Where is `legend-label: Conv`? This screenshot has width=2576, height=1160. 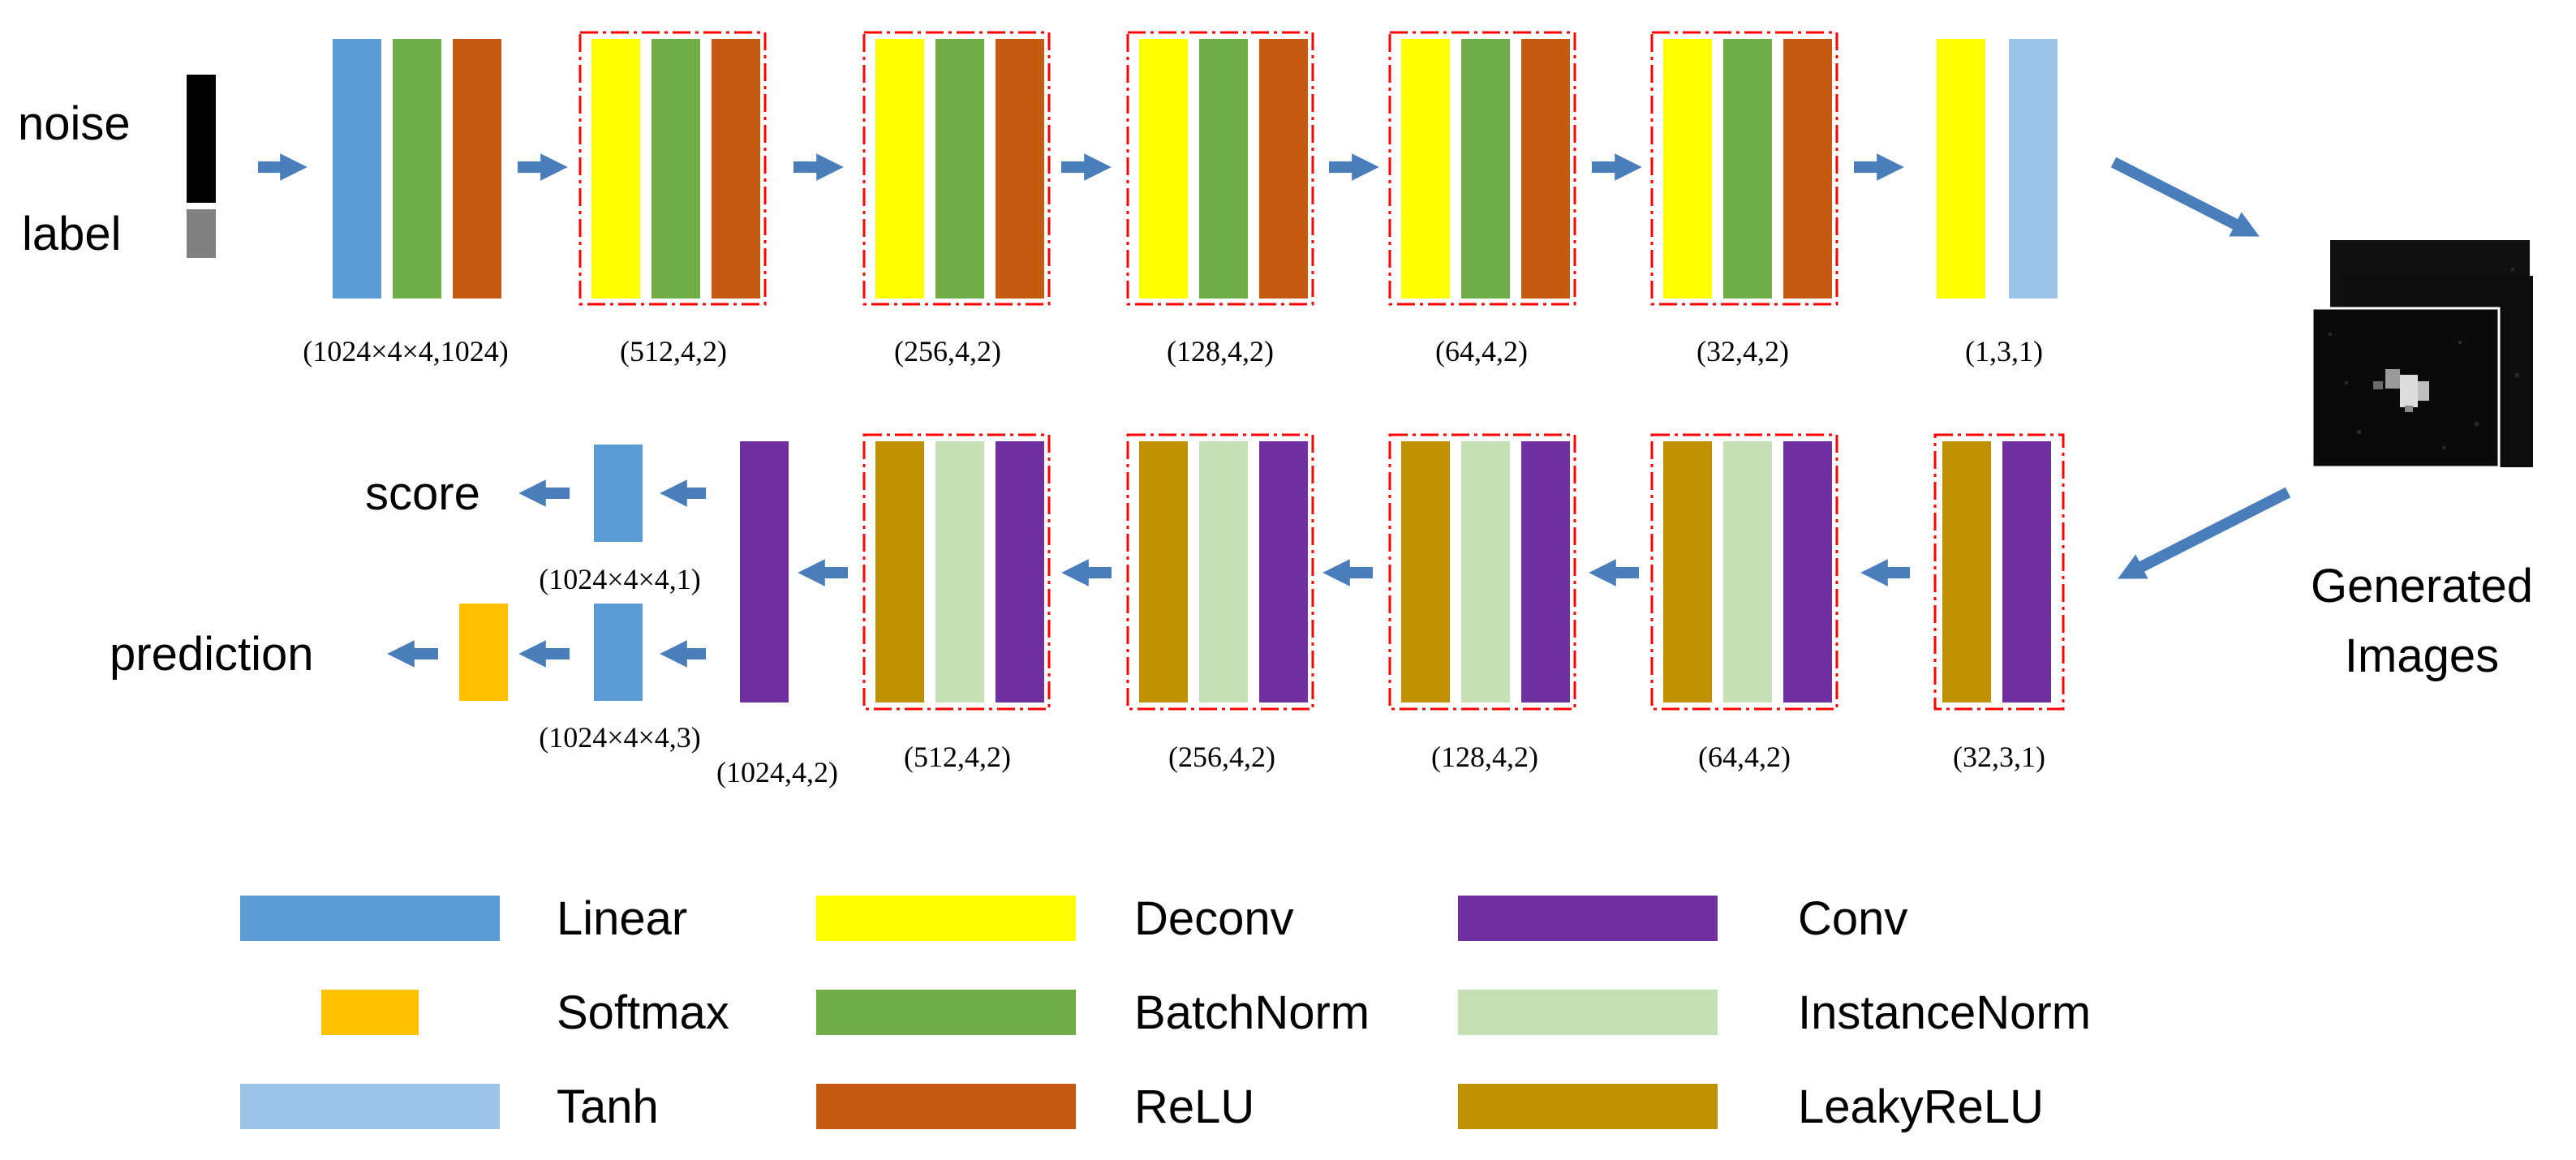 legend-label: Conv is located at coordinates (1852, 918).